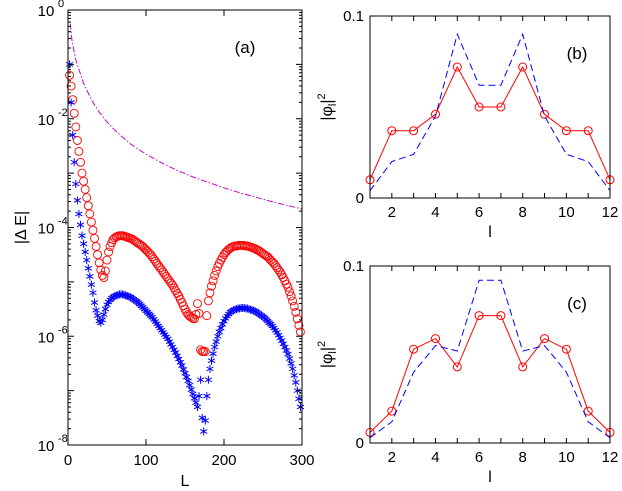 This screenshot has width=622, height=491. I want to click on panel-label-a: (a), so click(245, 47).